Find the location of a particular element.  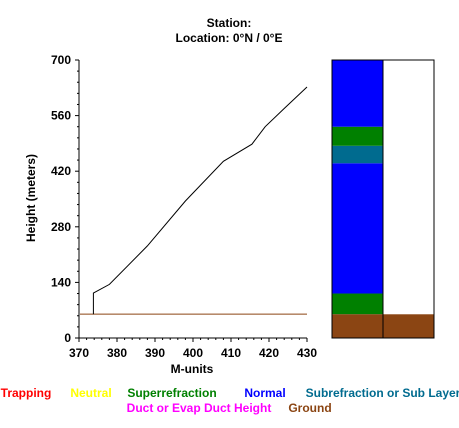

x-tick-label: 380 is located at coordinates (117, 353).